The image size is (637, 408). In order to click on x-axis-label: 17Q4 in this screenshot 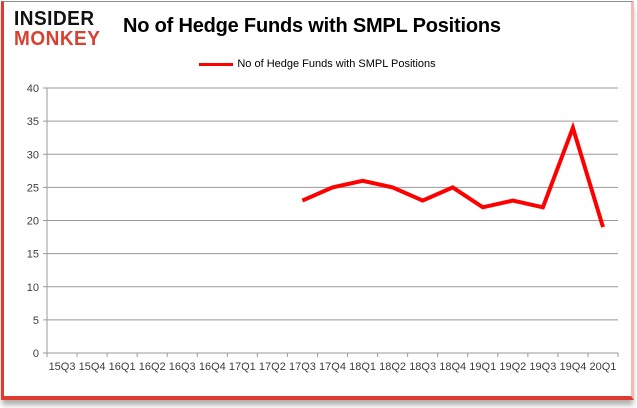, I will do `click(332, 367)`.